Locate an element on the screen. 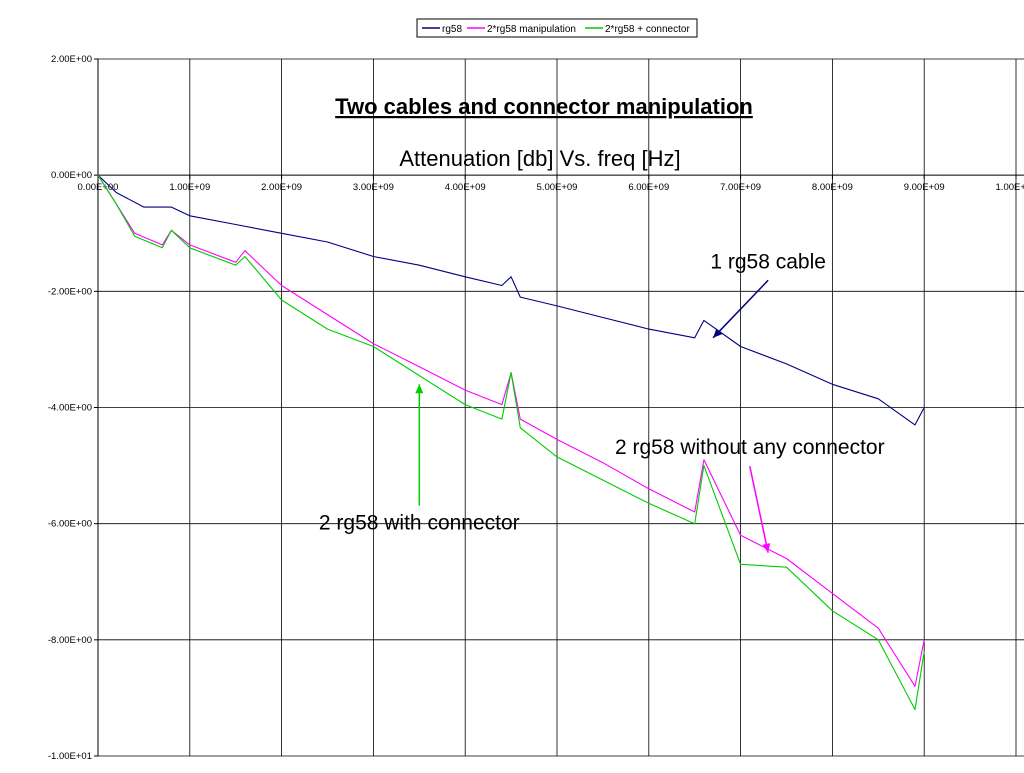 This screenshot has height=773, width=1024. y-tick-label: 0.00E+00 is located at coordinates (71, 175).